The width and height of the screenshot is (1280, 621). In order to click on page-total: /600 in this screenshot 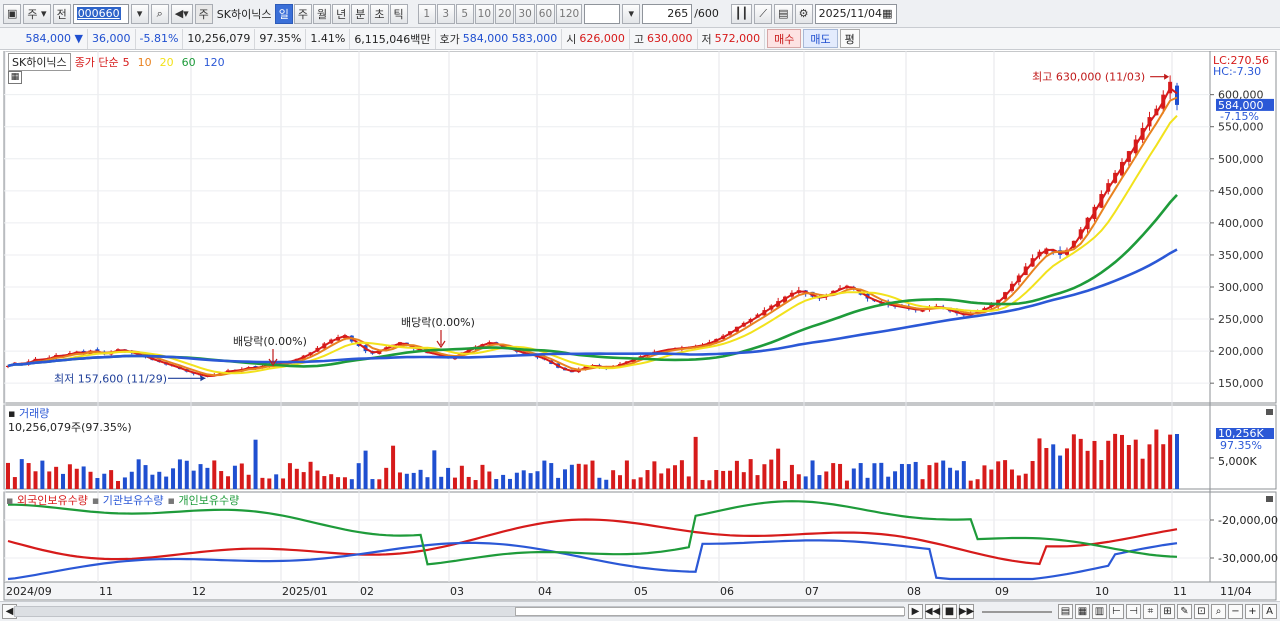, I will do `click(706, 13)`.